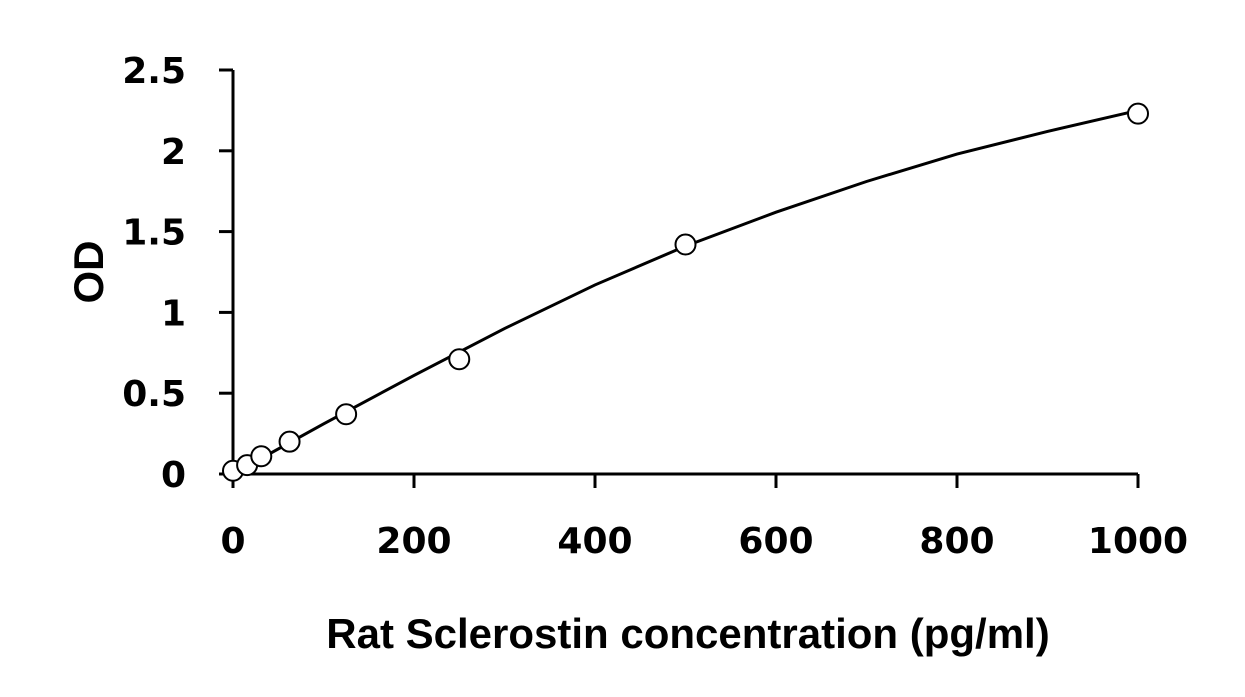 Image resolution: width=1245 pixels, height=697 pixels. Describe the element at coordinates (1138, 541) in the screenshot. I see `x-tick-label: 1000` at that location.